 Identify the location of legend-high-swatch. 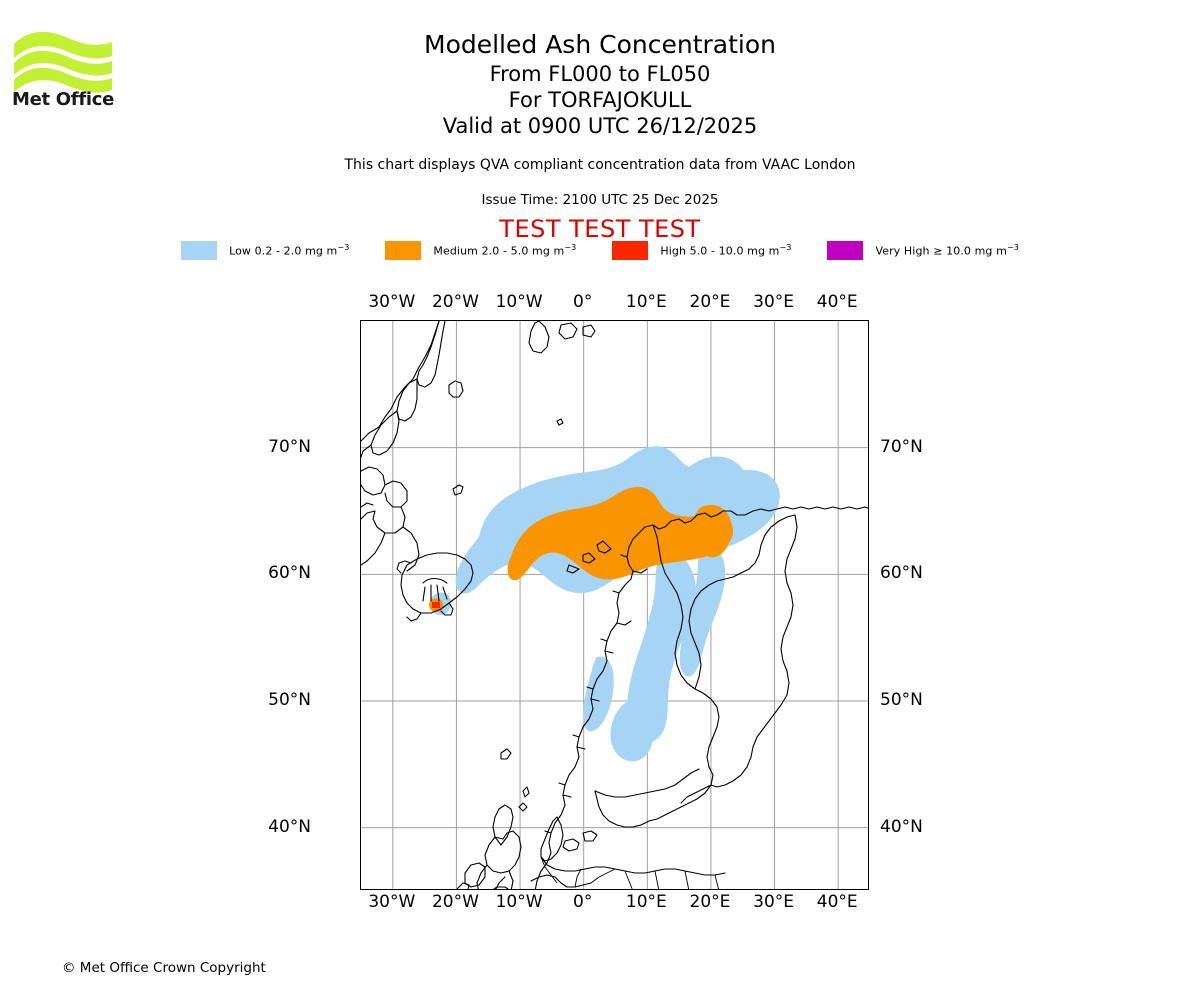
(630, 250).